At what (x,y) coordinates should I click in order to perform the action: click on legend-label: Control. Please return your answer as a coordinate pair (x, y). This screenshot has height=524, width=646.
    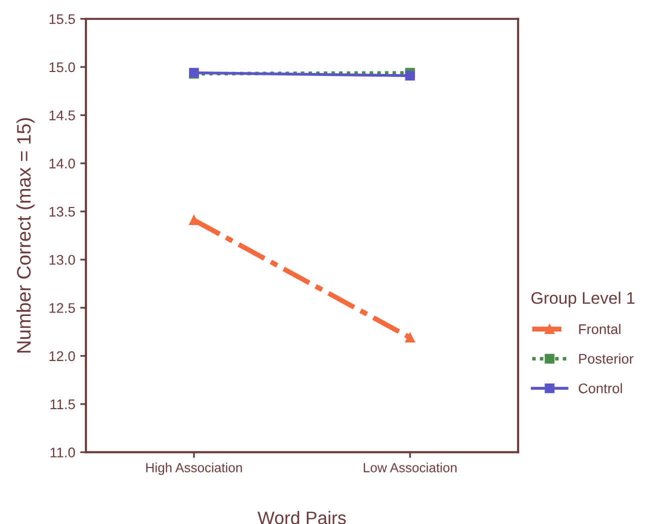
    Looking at the image, I should click on (600, 388).